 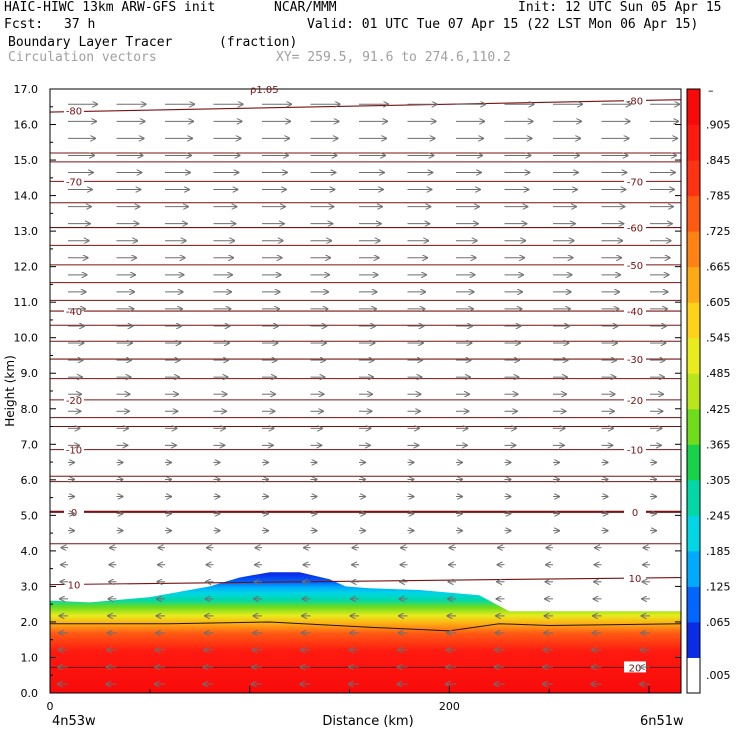 What do you see at coordinates (718, 675) in the screenshot?
I see `colorbar-label: .005` at bounding box center [718, 675].